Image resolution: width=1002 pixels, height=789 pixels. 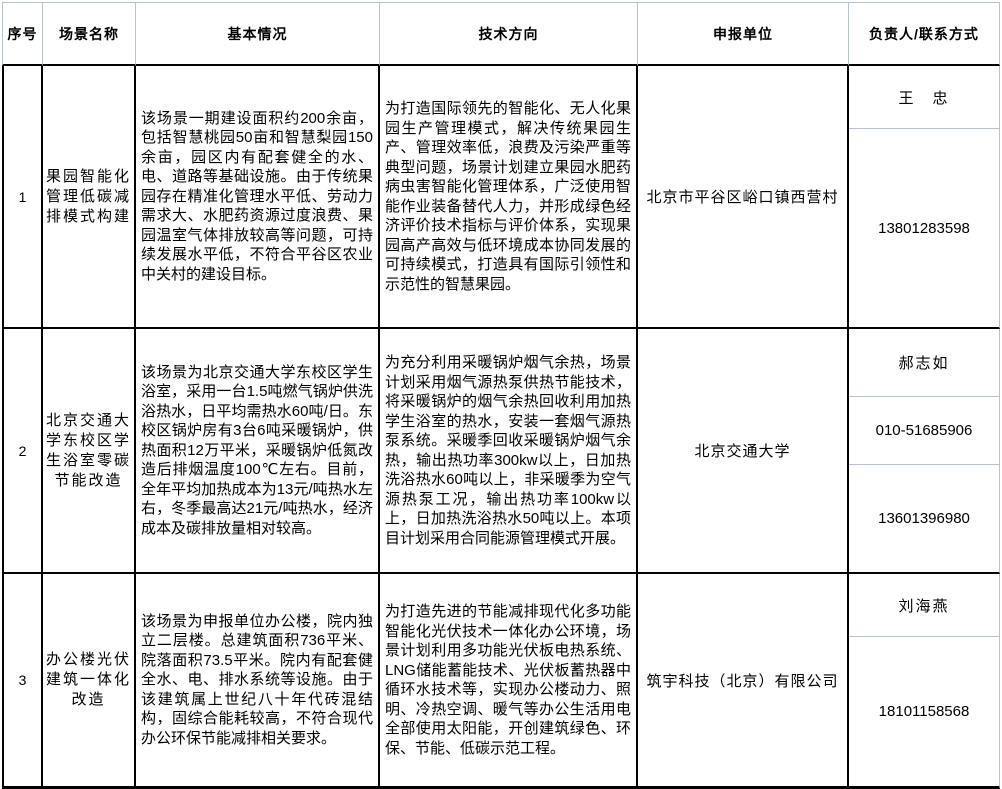 I want to click on header-col-org: 申报单位, so click(x=743, y=34).